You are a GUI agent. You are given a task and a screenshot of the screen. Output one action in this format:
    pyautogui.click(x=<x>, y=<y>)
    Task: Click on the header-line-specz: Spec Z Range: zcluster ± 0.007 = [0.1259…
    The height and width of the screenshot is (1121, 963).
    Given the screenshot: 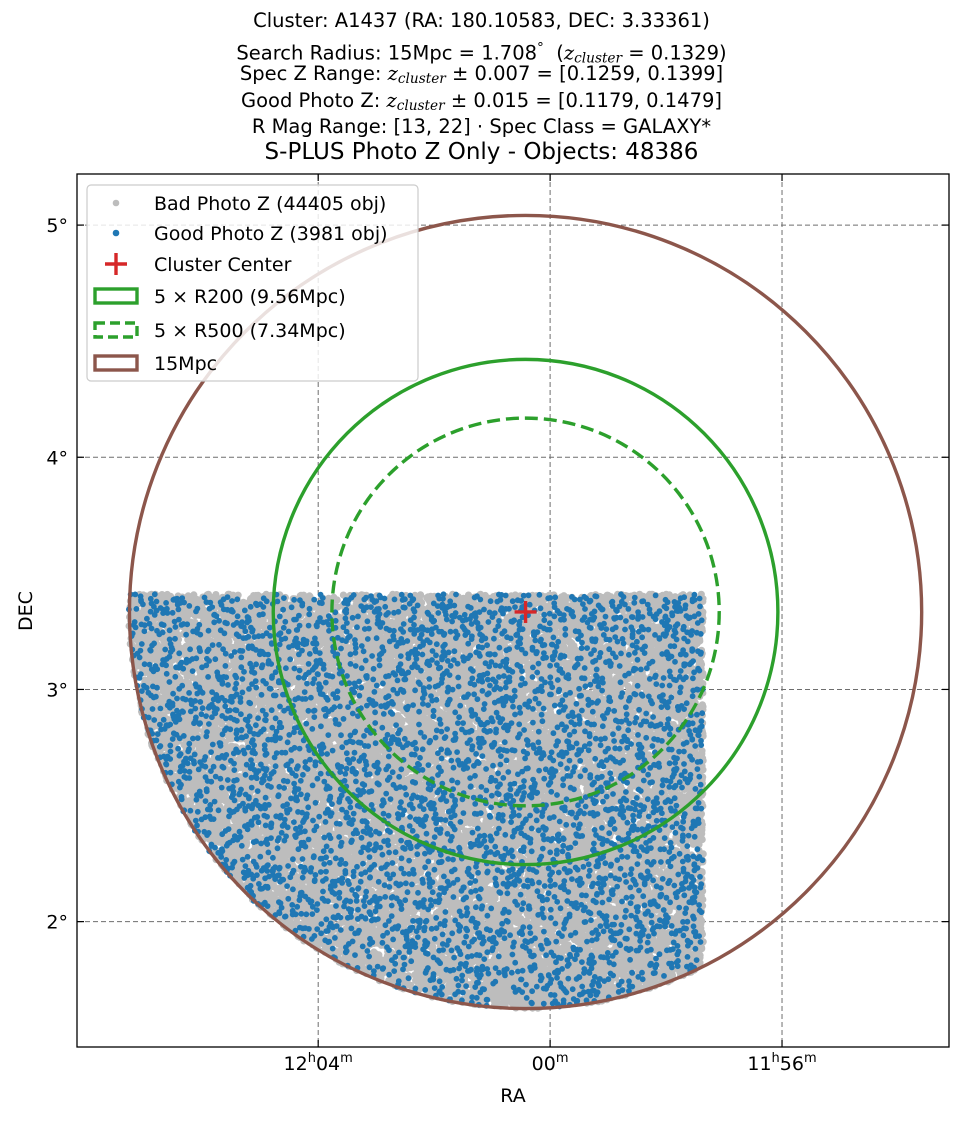 What is the action you would take?
    pyautogui.click(x=481, y=74)
    